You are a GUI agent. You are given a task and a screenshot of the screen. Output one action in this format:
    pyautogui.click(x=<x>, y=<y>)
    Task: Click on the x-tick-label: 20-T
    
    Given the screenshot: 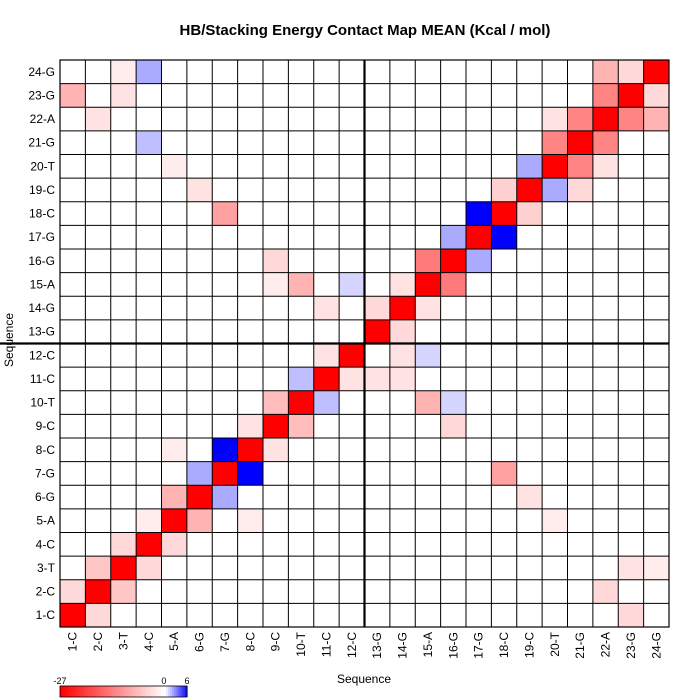 What is the action you would take?
    pyautogui.click(x=555, y=643)
    